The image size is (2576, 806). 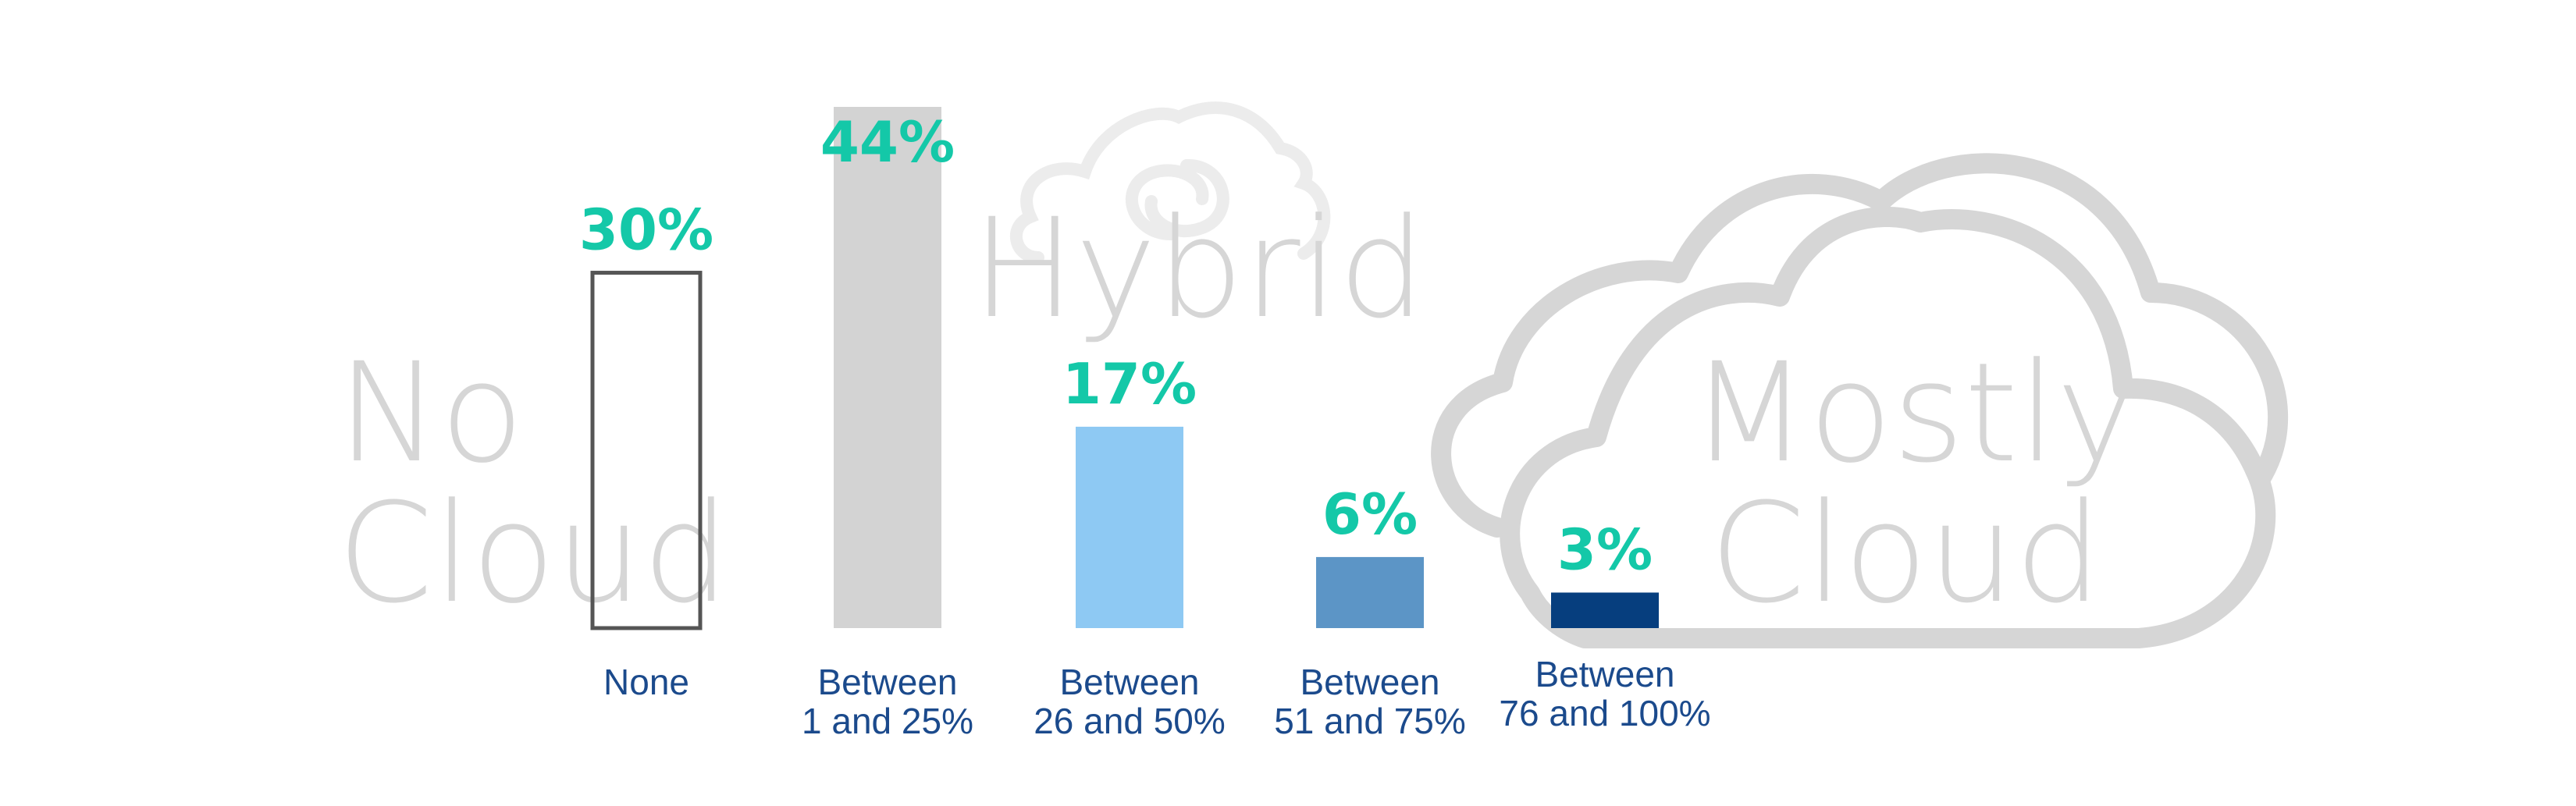 I want to click on hybrid-cloud-icon, so click(x=1170, y=182).